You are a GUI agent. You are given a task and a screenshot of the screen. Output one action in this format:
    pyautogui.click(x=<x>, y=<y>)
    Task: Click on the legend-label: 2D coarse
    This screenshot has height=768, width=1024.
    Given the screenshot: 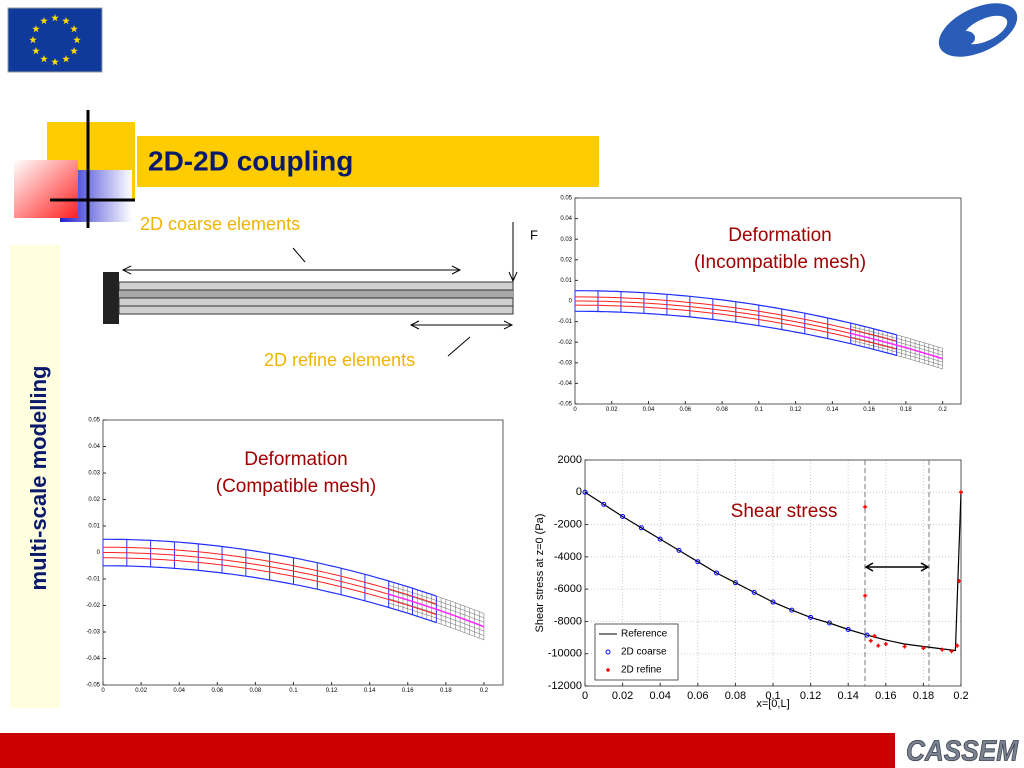 What is the action you would take?
    pyautogui.click(x=644, y=652)
    